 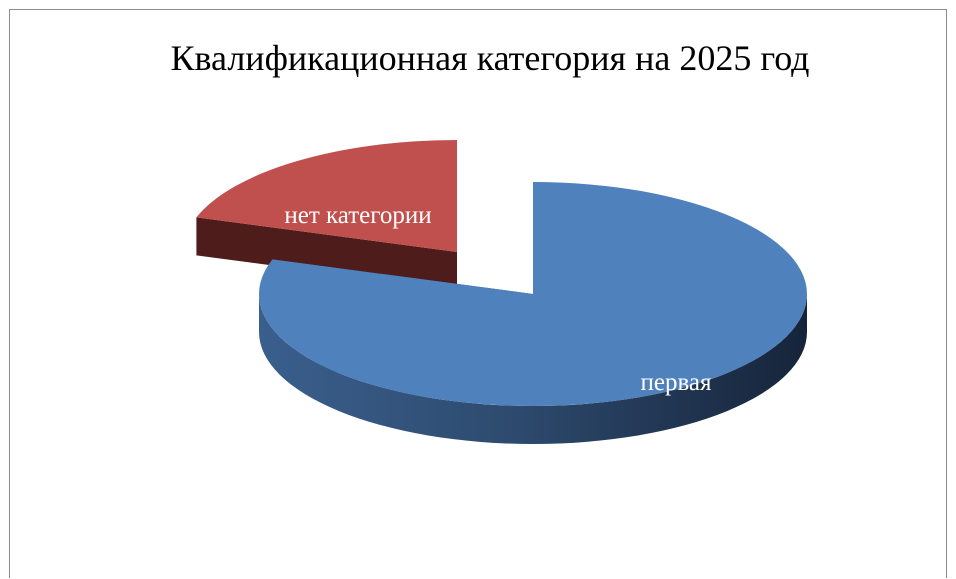 What do you see at coordinates (490, 58) in the screenshot?
I see `chart-title: Квалификационная категория на 2025 год` at bounding box center [490, 58].